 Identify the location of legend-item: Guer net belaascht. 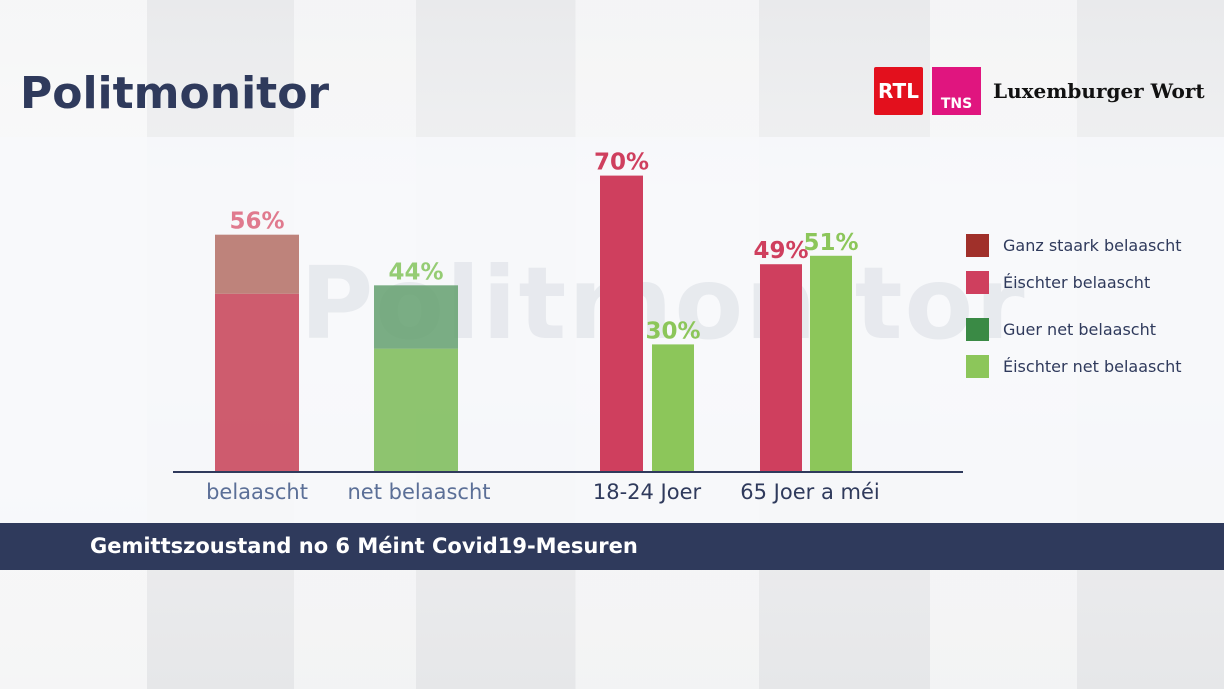
(1061, 329).